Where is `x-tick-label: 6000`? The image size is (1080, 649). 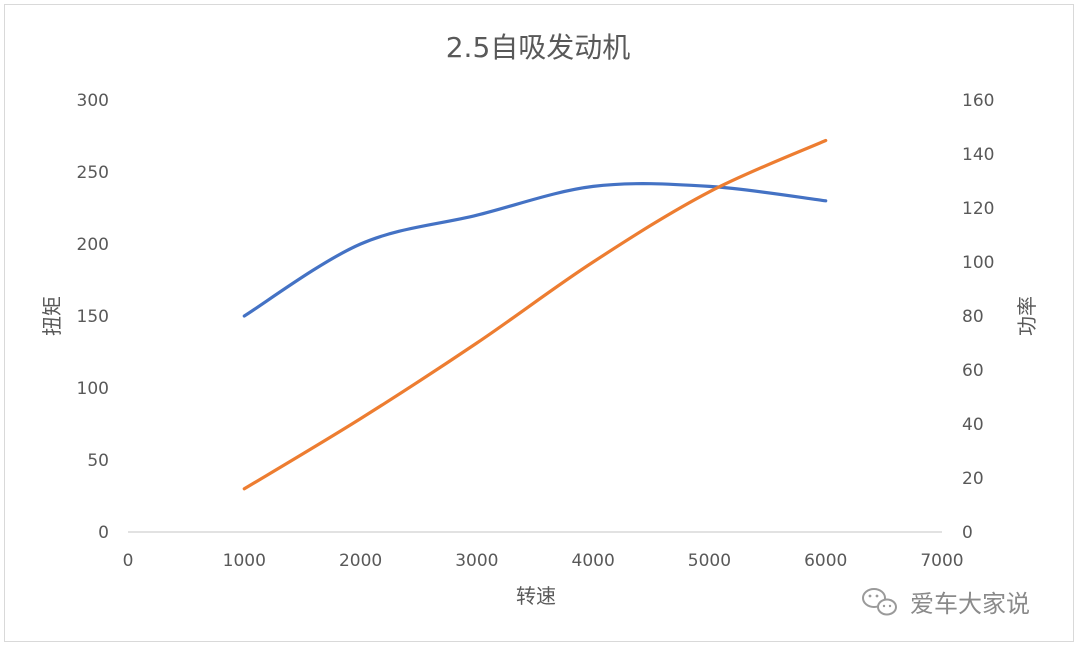
x-tick-label: 6000 is located at coordinates (825, 561).